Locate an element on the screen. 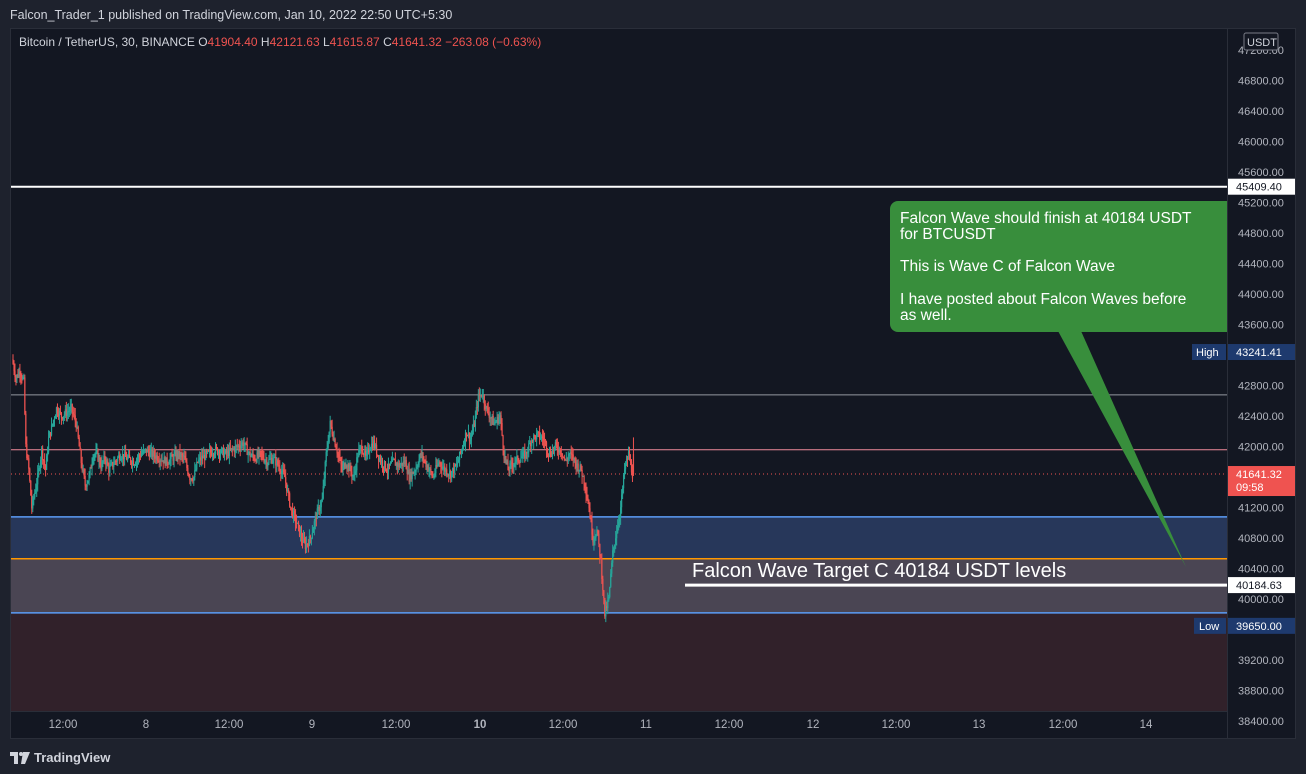  legend-change: −263.08 (−0.63%) is located at coordinates (493, 42).